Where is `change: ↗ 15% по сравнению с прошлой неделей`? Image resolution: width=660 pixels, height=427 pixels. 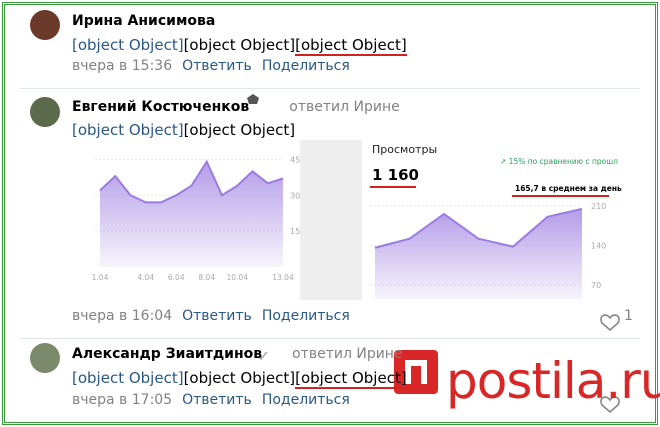 change: ↗ 15% по сравнению с прошлой неделей is located at coordinates (559, 161).